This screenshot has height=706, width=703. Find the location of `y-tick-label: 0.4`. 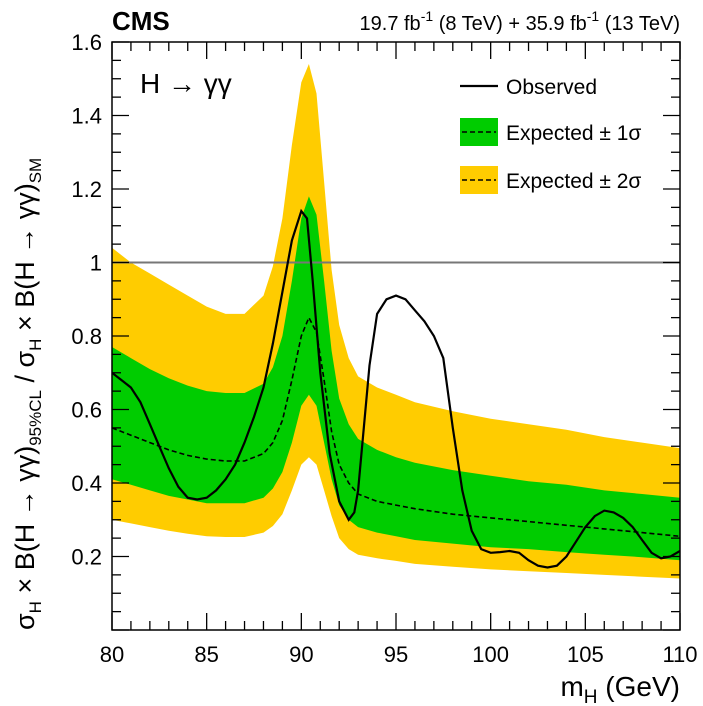

y-tick-label: 0.4 is located at coordinates (86, 483).